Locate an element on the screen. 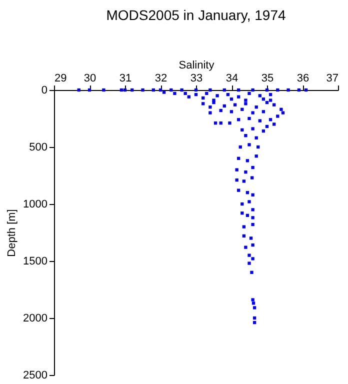  x-tick-label: 31 is located at coordinates (125, 78).